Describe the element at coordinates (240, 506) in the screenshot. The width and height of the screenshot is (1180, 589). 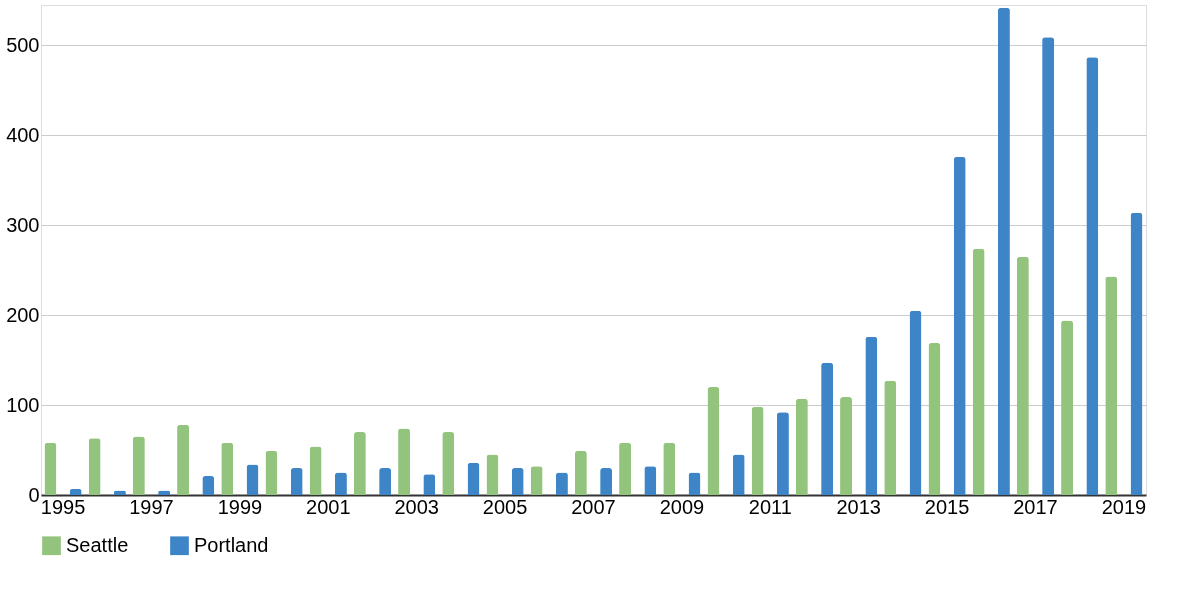
I see `x-tick-label: 1999` at that location.